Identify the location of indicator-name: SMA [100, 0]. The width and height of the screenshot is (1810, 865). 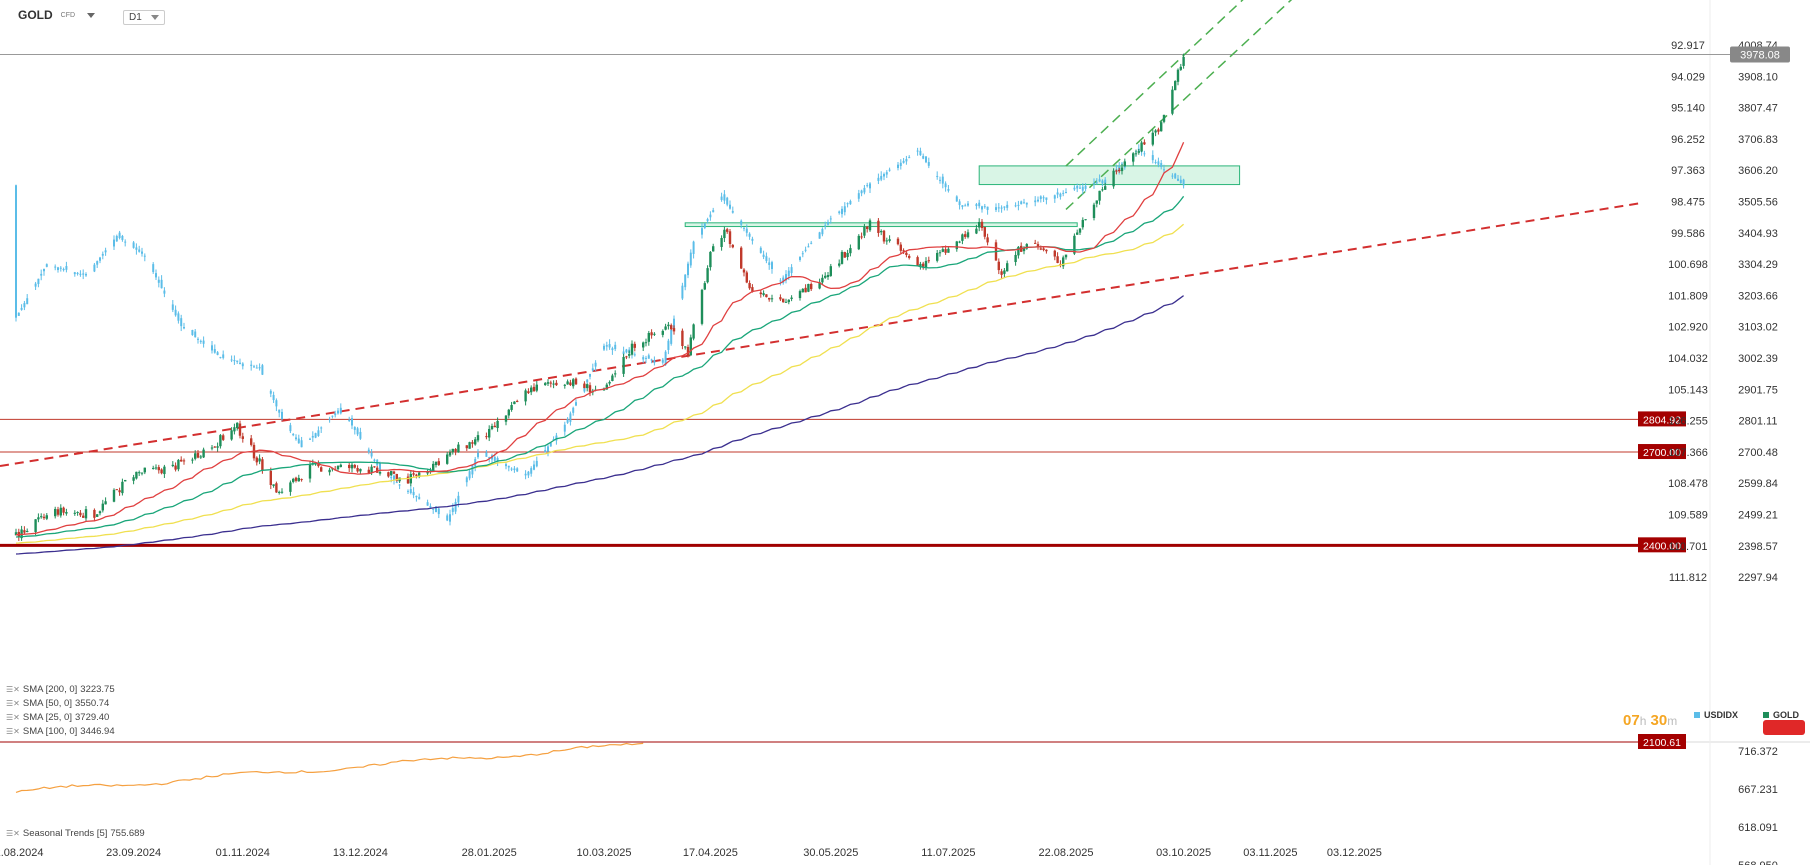
(50, 731).